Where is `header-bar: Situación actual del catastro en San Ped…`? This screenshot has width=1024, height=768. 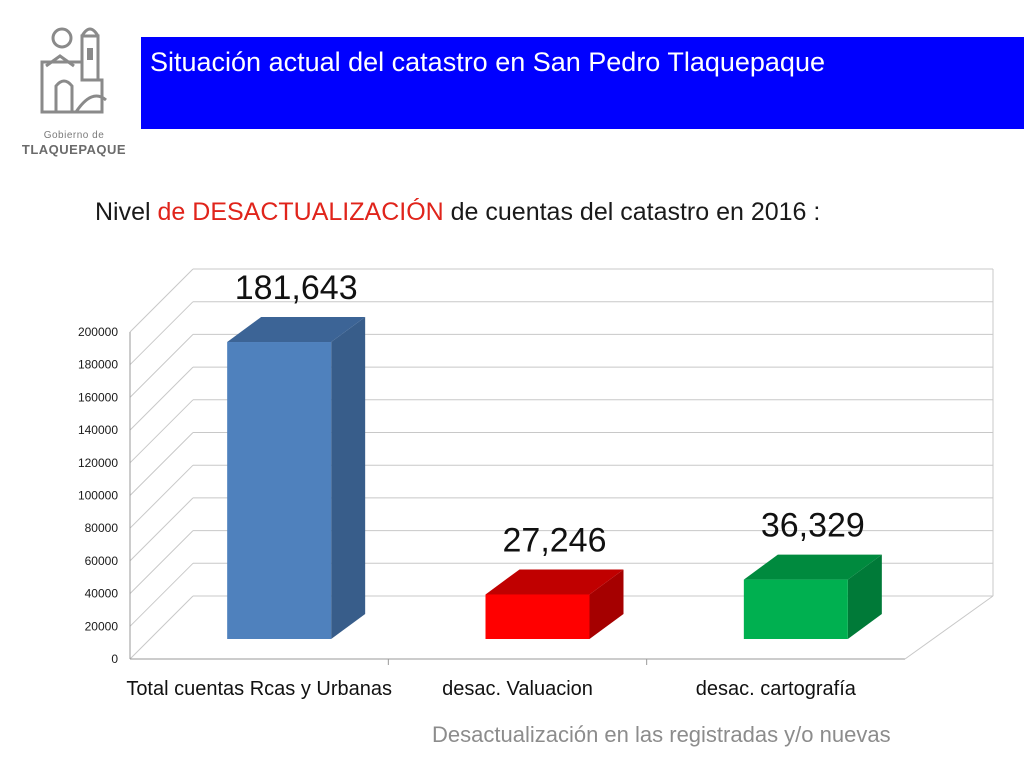 header-bar: Situación actual del catastro en San Ped… is located at coordinates (582, 83).